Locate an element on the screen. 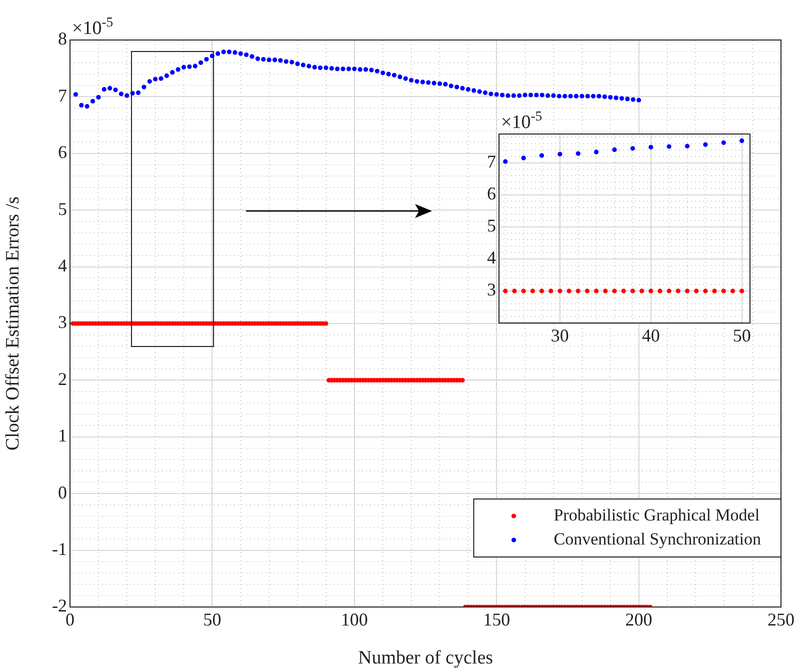 This screenshot has height=672, width=810. x-tick-label: 30 is located at coordinates (559, 336).